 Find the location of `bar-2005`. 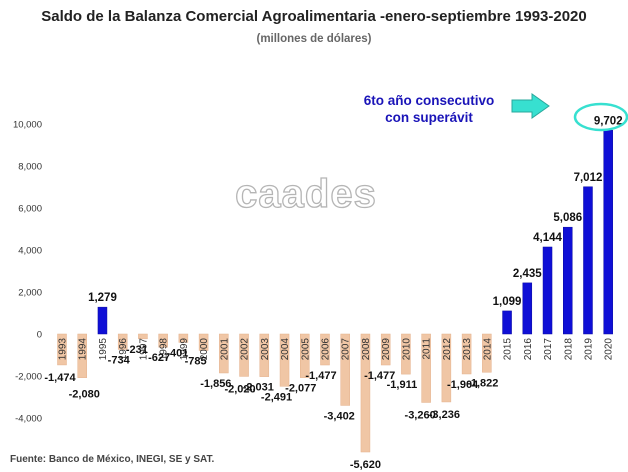

bar-2005 is located at coordinates (305, 355).